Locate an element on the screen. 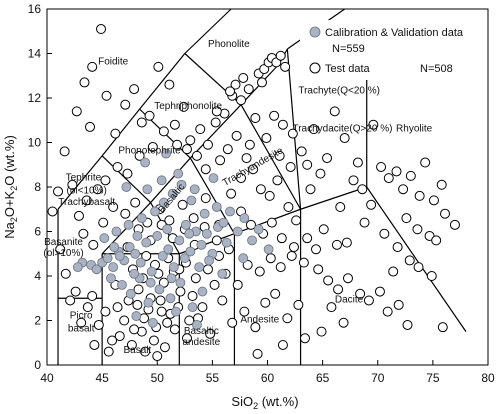 This screenshot has height=414, width=500. y-tick-label-1: 2 is located at coordinates (37, 321).